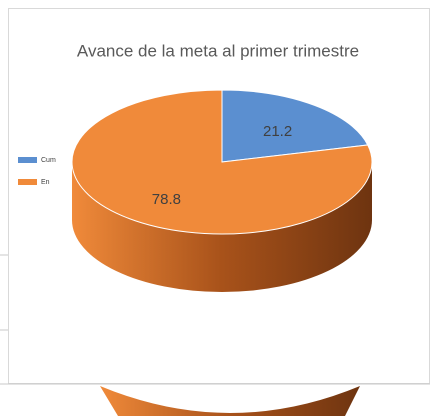  Describe the element at coordinates (166, 199) in the screenshot. I see `data-label: 78.8` at that location.